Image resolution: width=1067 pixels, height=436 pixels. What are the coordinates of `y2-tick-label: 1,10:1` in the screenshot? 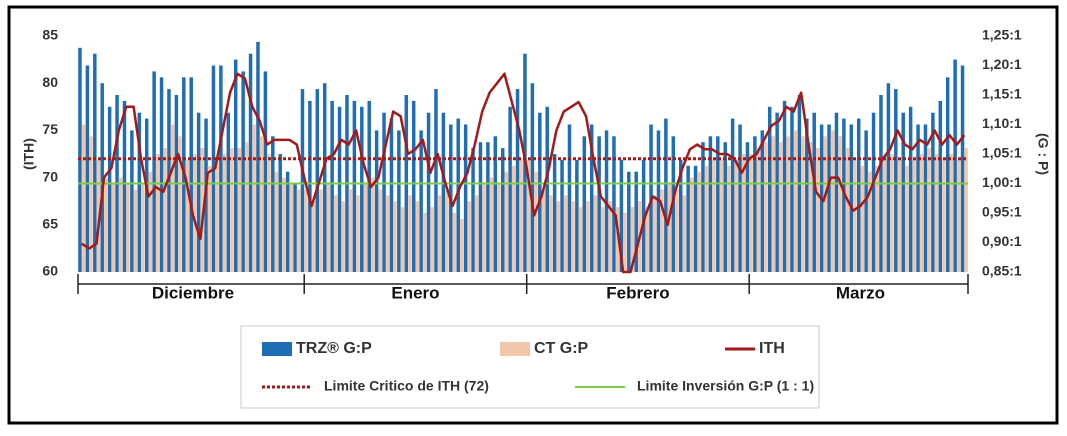 It's located at (1002, 123).